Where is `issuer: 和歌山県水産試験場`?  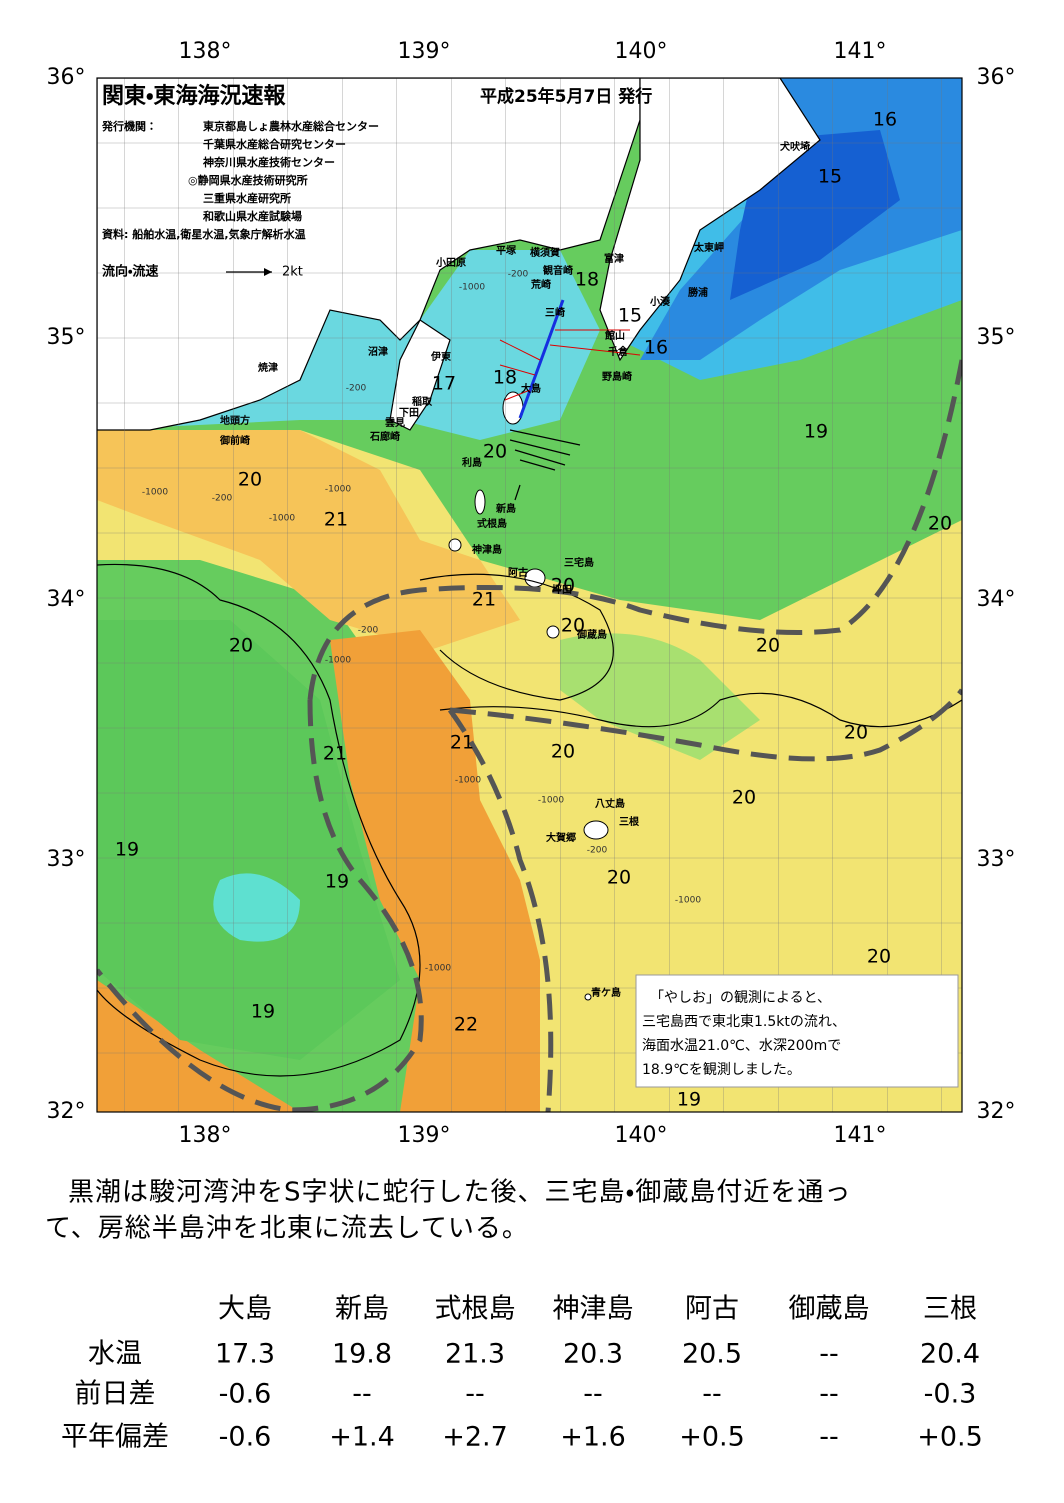
issuer: 和歌山県水産試験場 is located at coordinates (252, 216).